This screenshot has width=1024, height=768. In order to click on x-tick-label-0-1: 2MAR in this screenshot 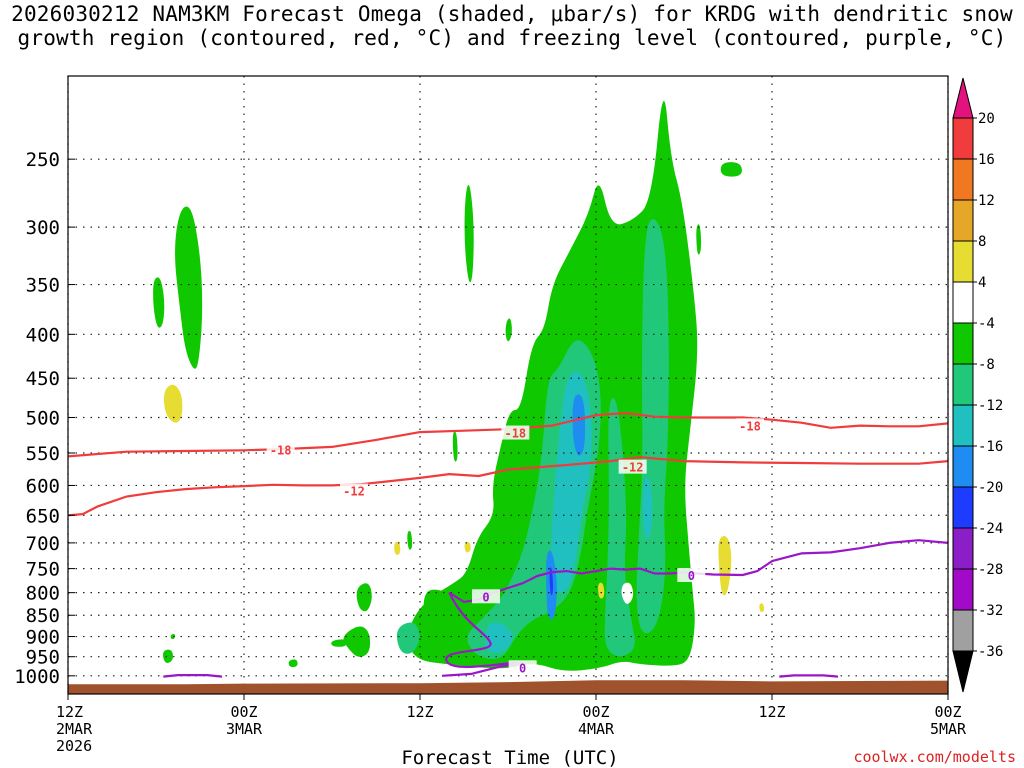, I will do `click(74, 729)`.